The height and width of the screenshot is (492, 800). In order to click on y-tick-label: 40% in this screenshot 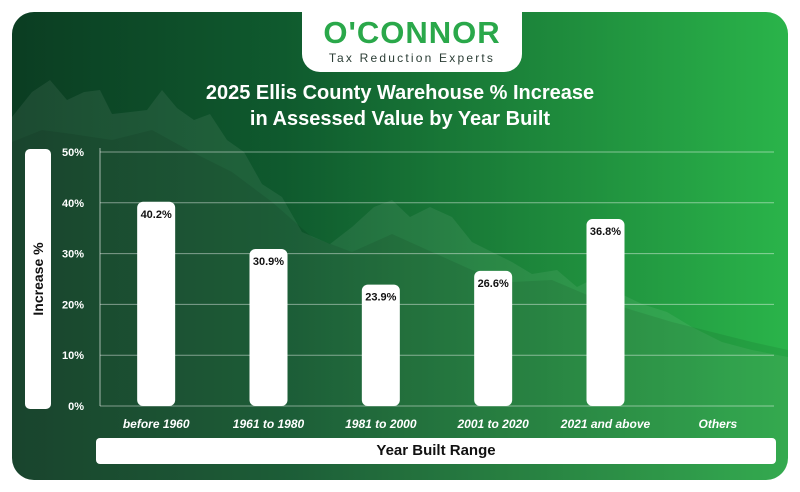, I will do `click(73, 204)`.